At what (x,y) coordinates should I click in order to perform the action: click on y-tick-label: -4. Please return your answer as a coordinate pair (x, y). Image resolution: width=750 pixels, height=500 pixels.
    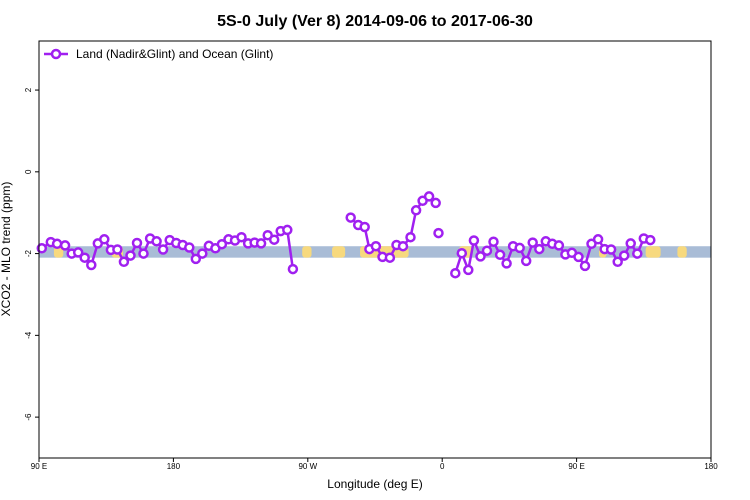
    Looking at the image, I should click on (28, 335).